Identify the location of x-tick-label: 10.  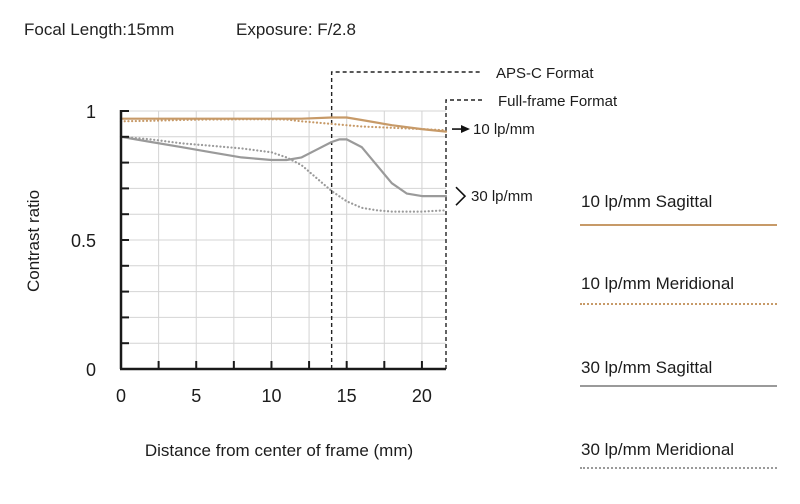
(271, 396).